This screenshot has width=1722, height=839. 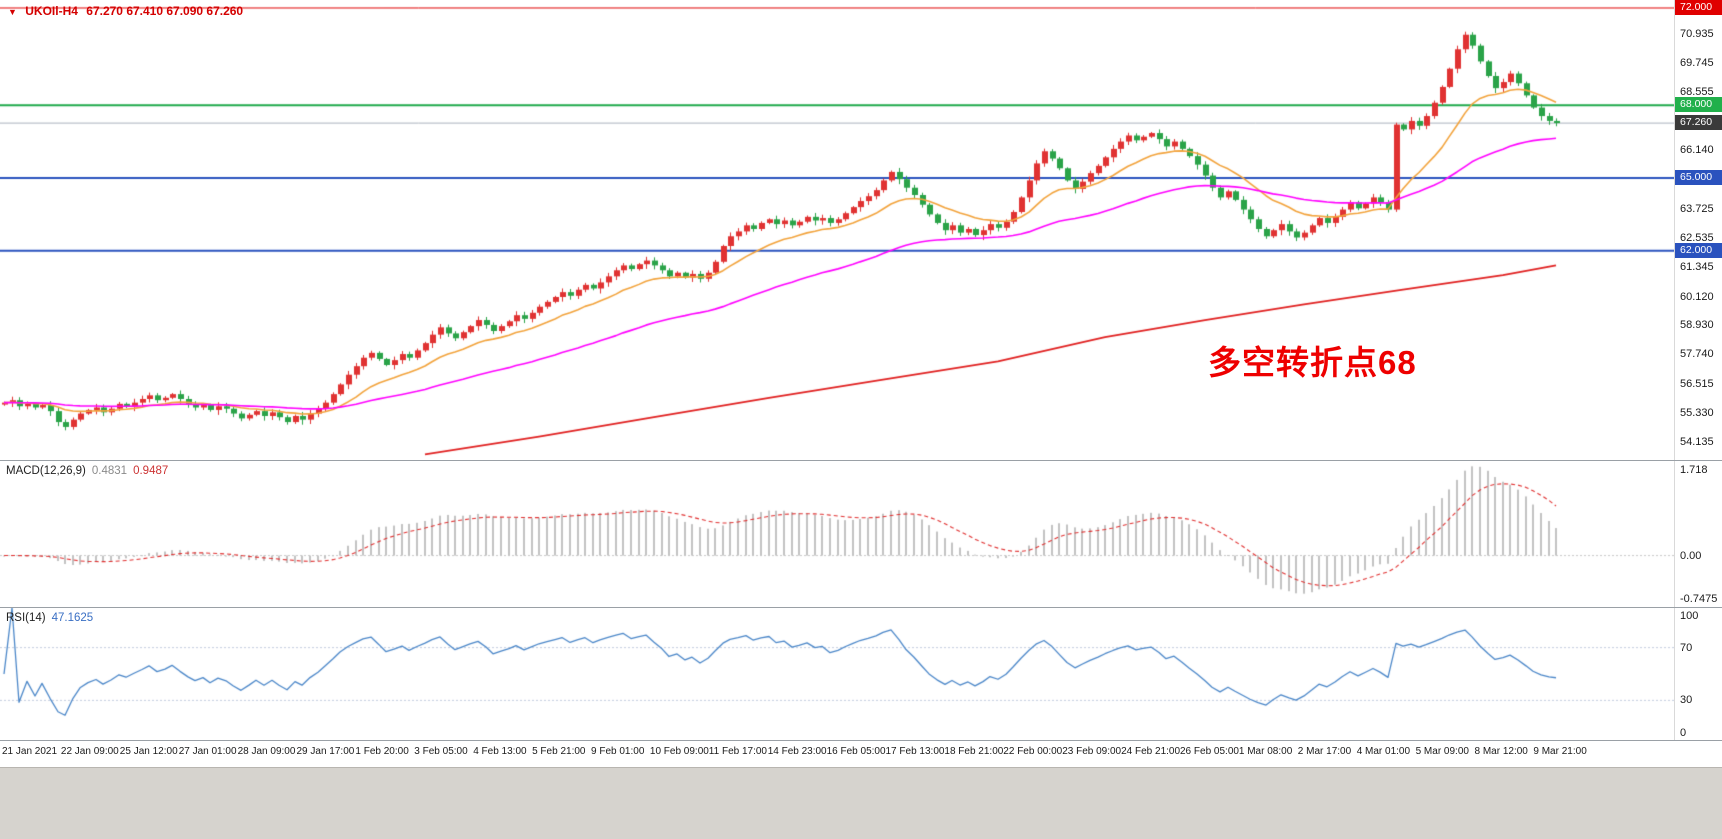 What do you see at coordinates (1686, 700) in the screenshot?
I see `rsi-axis-tick: 30` at bounding box center [1686, 700].